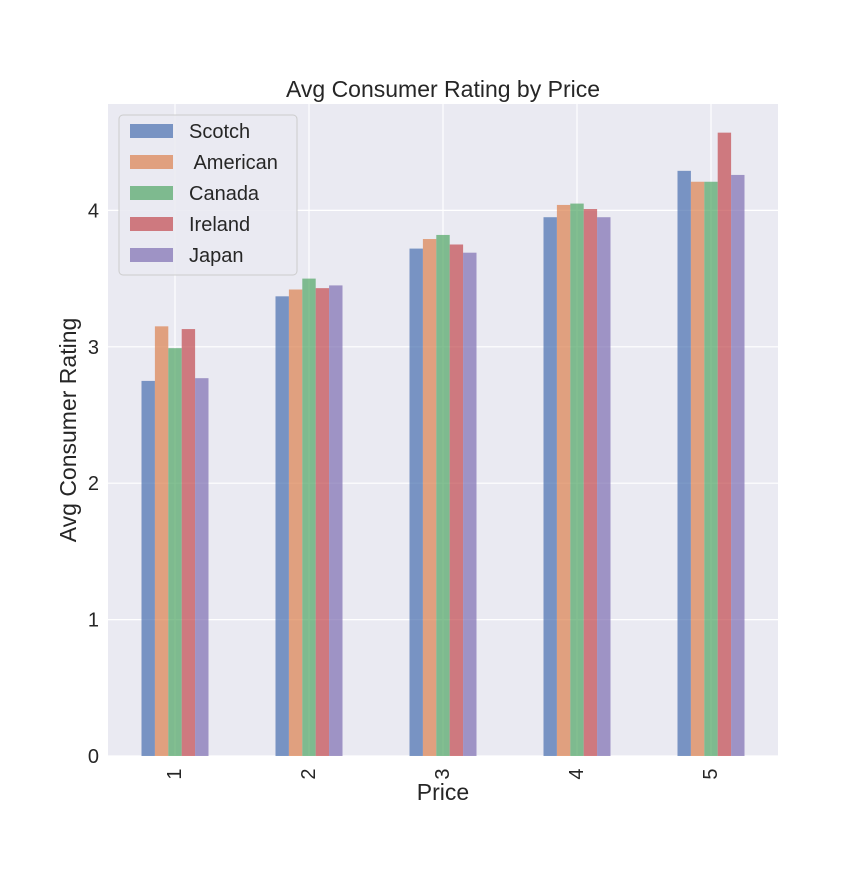 This screenshot has height=869, width=864. What do you see at coordinates (216, 256) in the screenshot?
I see `legend-label: Japan` at bounding box center [216, 256].